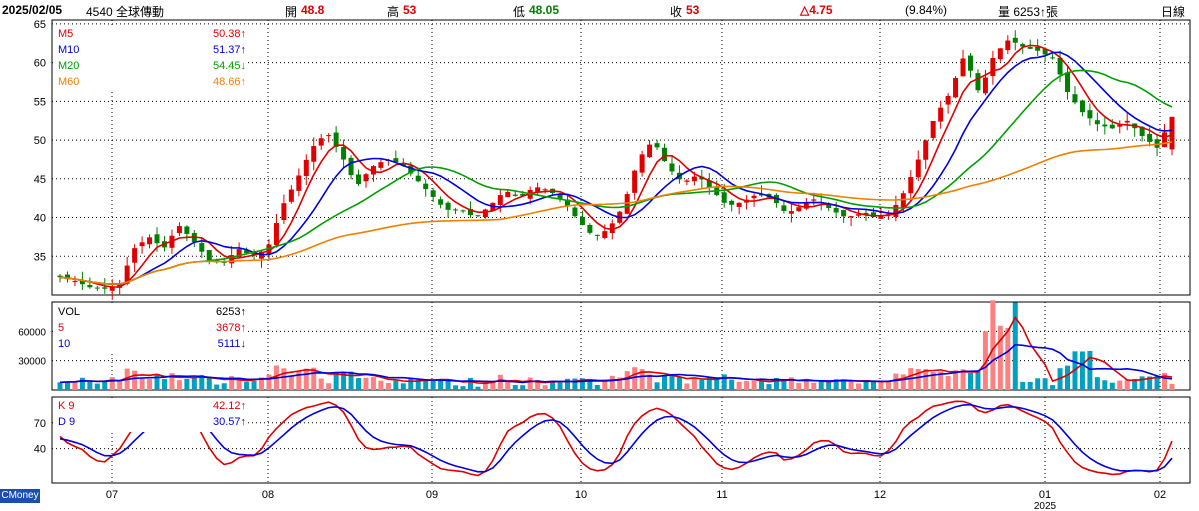  Describe the element at coordinates (66, 34) in the screenshot. I see `legend-name: M5` at that location.